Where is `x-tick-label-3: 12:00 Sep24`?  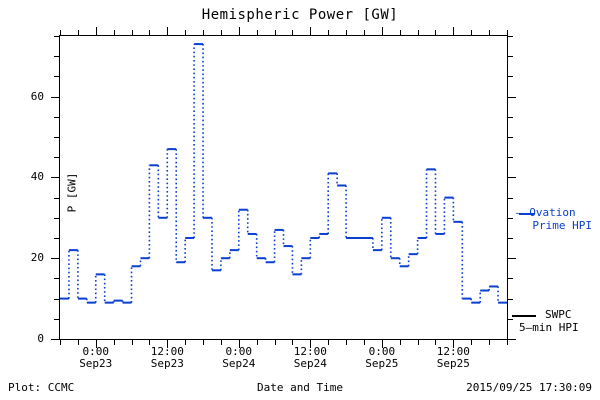 x-tick-label-3: 12:00 Sep24 is located at coordinates (310, 358).